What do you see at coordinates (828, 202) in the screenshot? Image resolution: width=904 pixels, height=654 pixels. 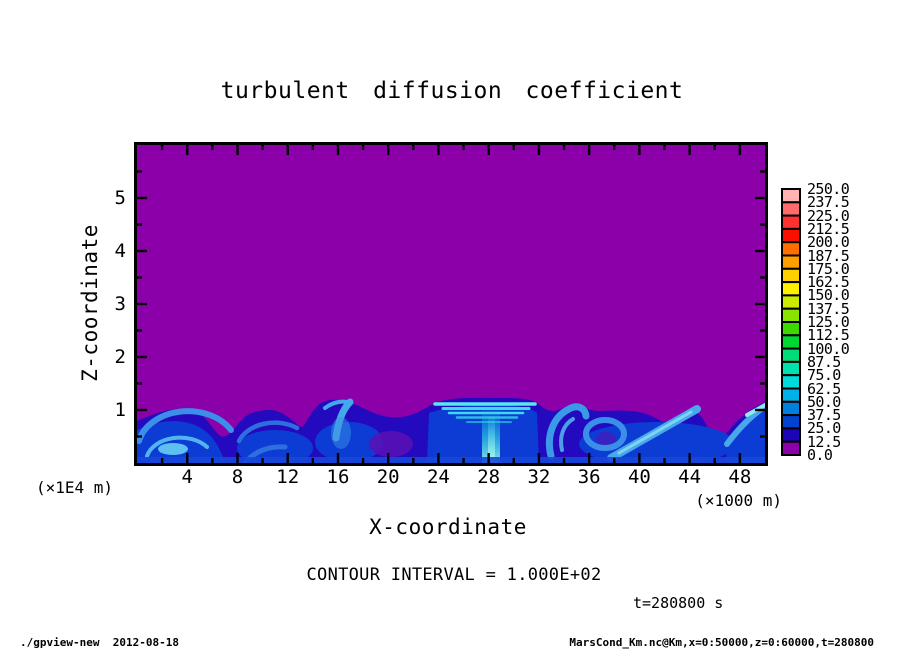 I see `colorbar-tick-label: 237.5` at bounding box center [828, 202].